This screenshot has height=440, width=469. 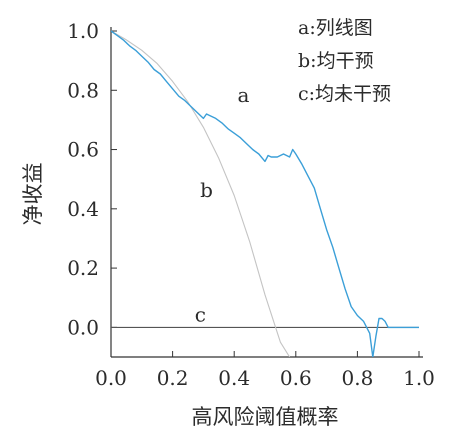 I want to click on curve-label-b: b, so click(x=206, y=190).